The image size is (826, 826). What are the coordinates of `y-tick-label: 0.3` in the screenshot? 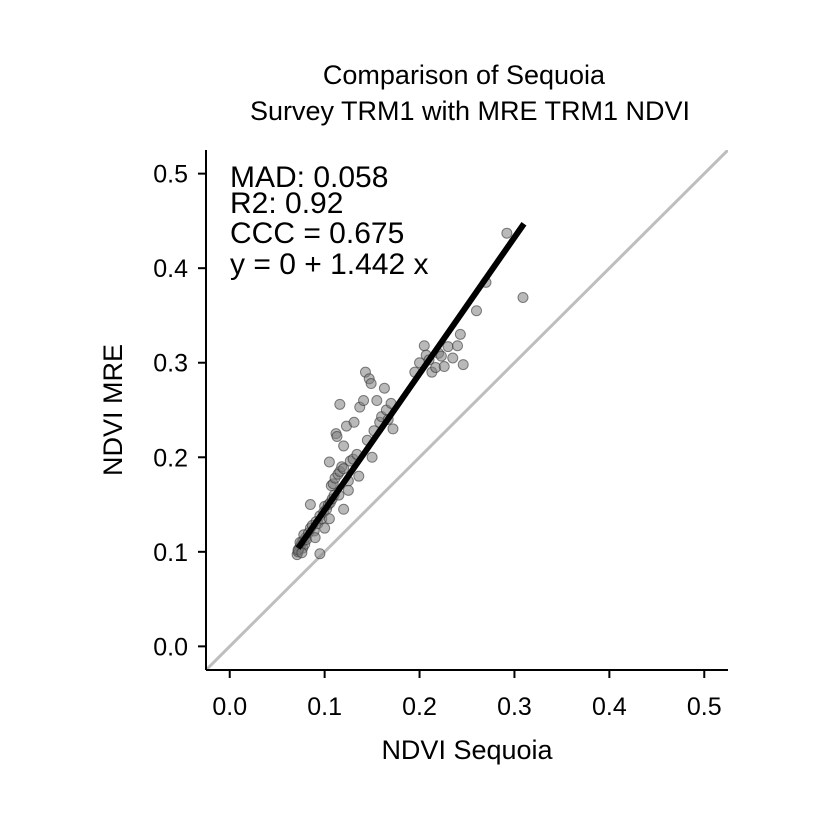 It's located at (170, 364).